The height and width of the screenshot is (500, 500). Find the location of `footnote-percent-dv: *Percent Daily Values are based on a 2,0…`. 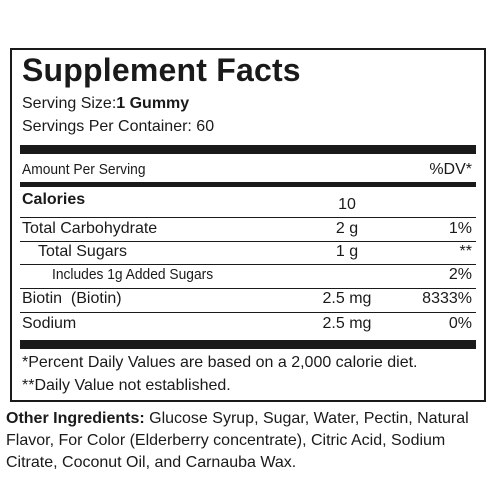

footnote-percent-dv: *Percent Daily Values are based on a 2,0… is located at coordinates (220, 362).